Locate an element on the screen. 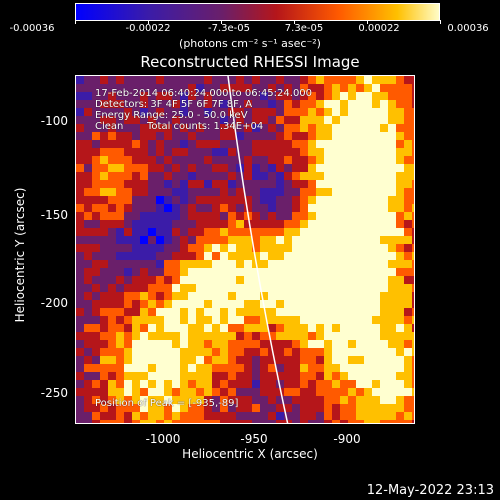 This screenshot has height=500, width=500. detectors-label: Detectors: 3F 4F 5F 6F 7F 8F, A is located at coordinates (174, 104).